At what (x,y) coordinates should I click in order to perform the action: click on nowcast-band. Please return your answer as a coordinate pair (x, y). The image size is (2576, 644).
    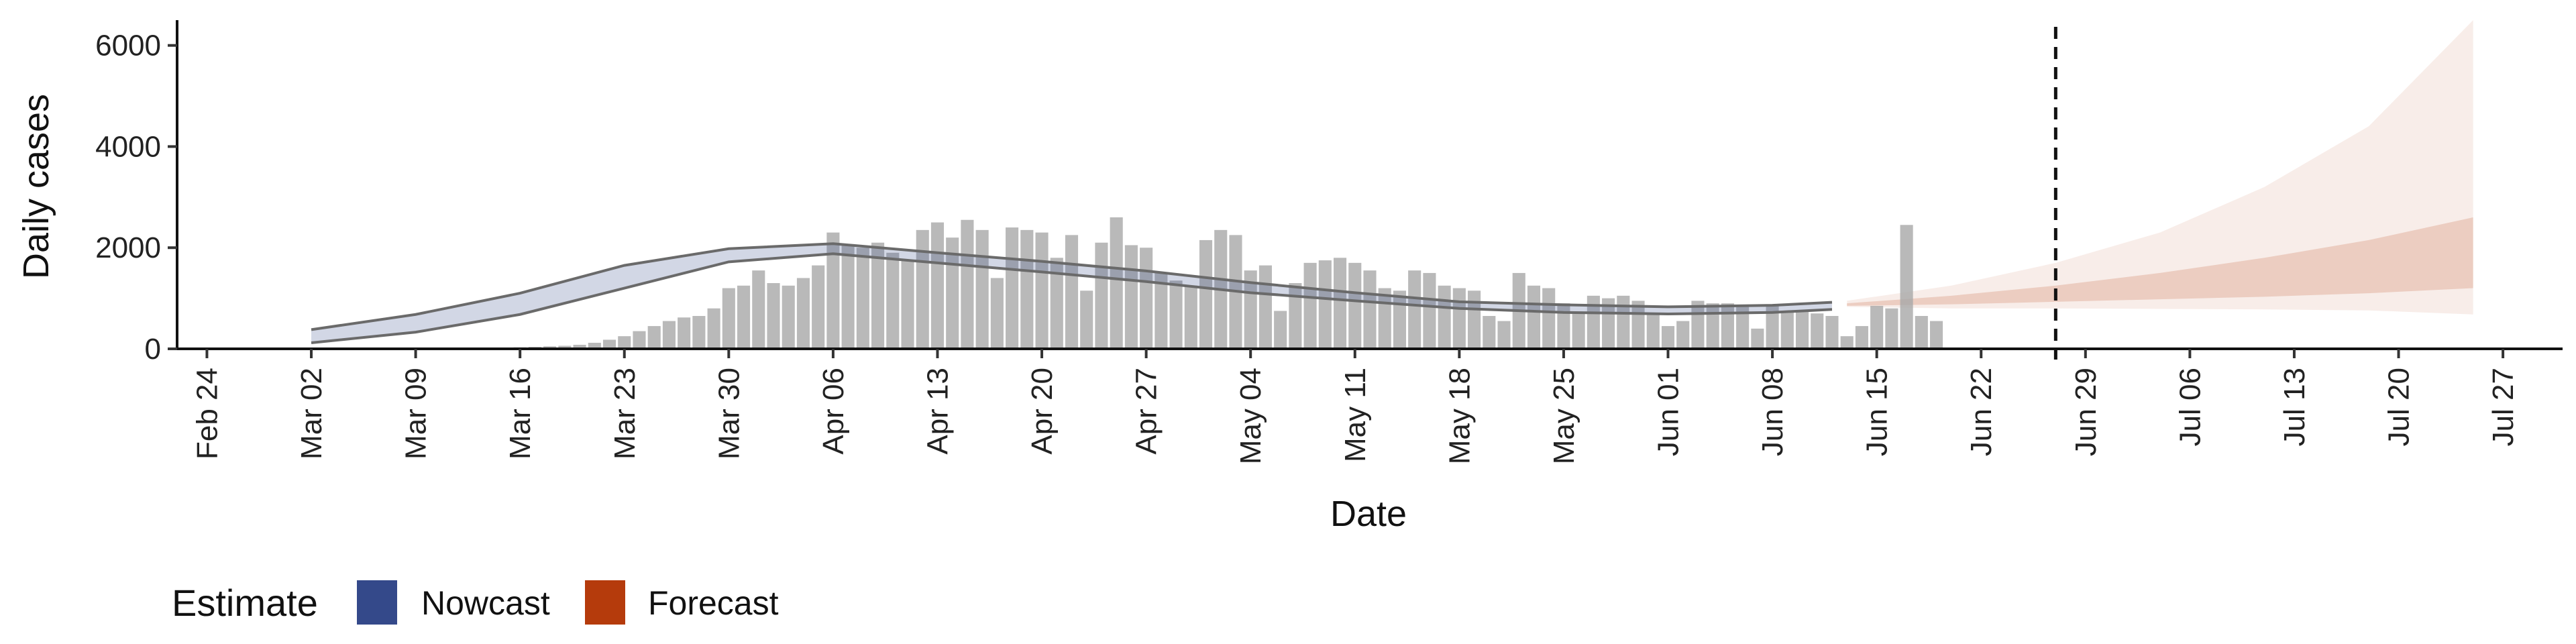
    Looking at the image, I should click on (1072, 293).